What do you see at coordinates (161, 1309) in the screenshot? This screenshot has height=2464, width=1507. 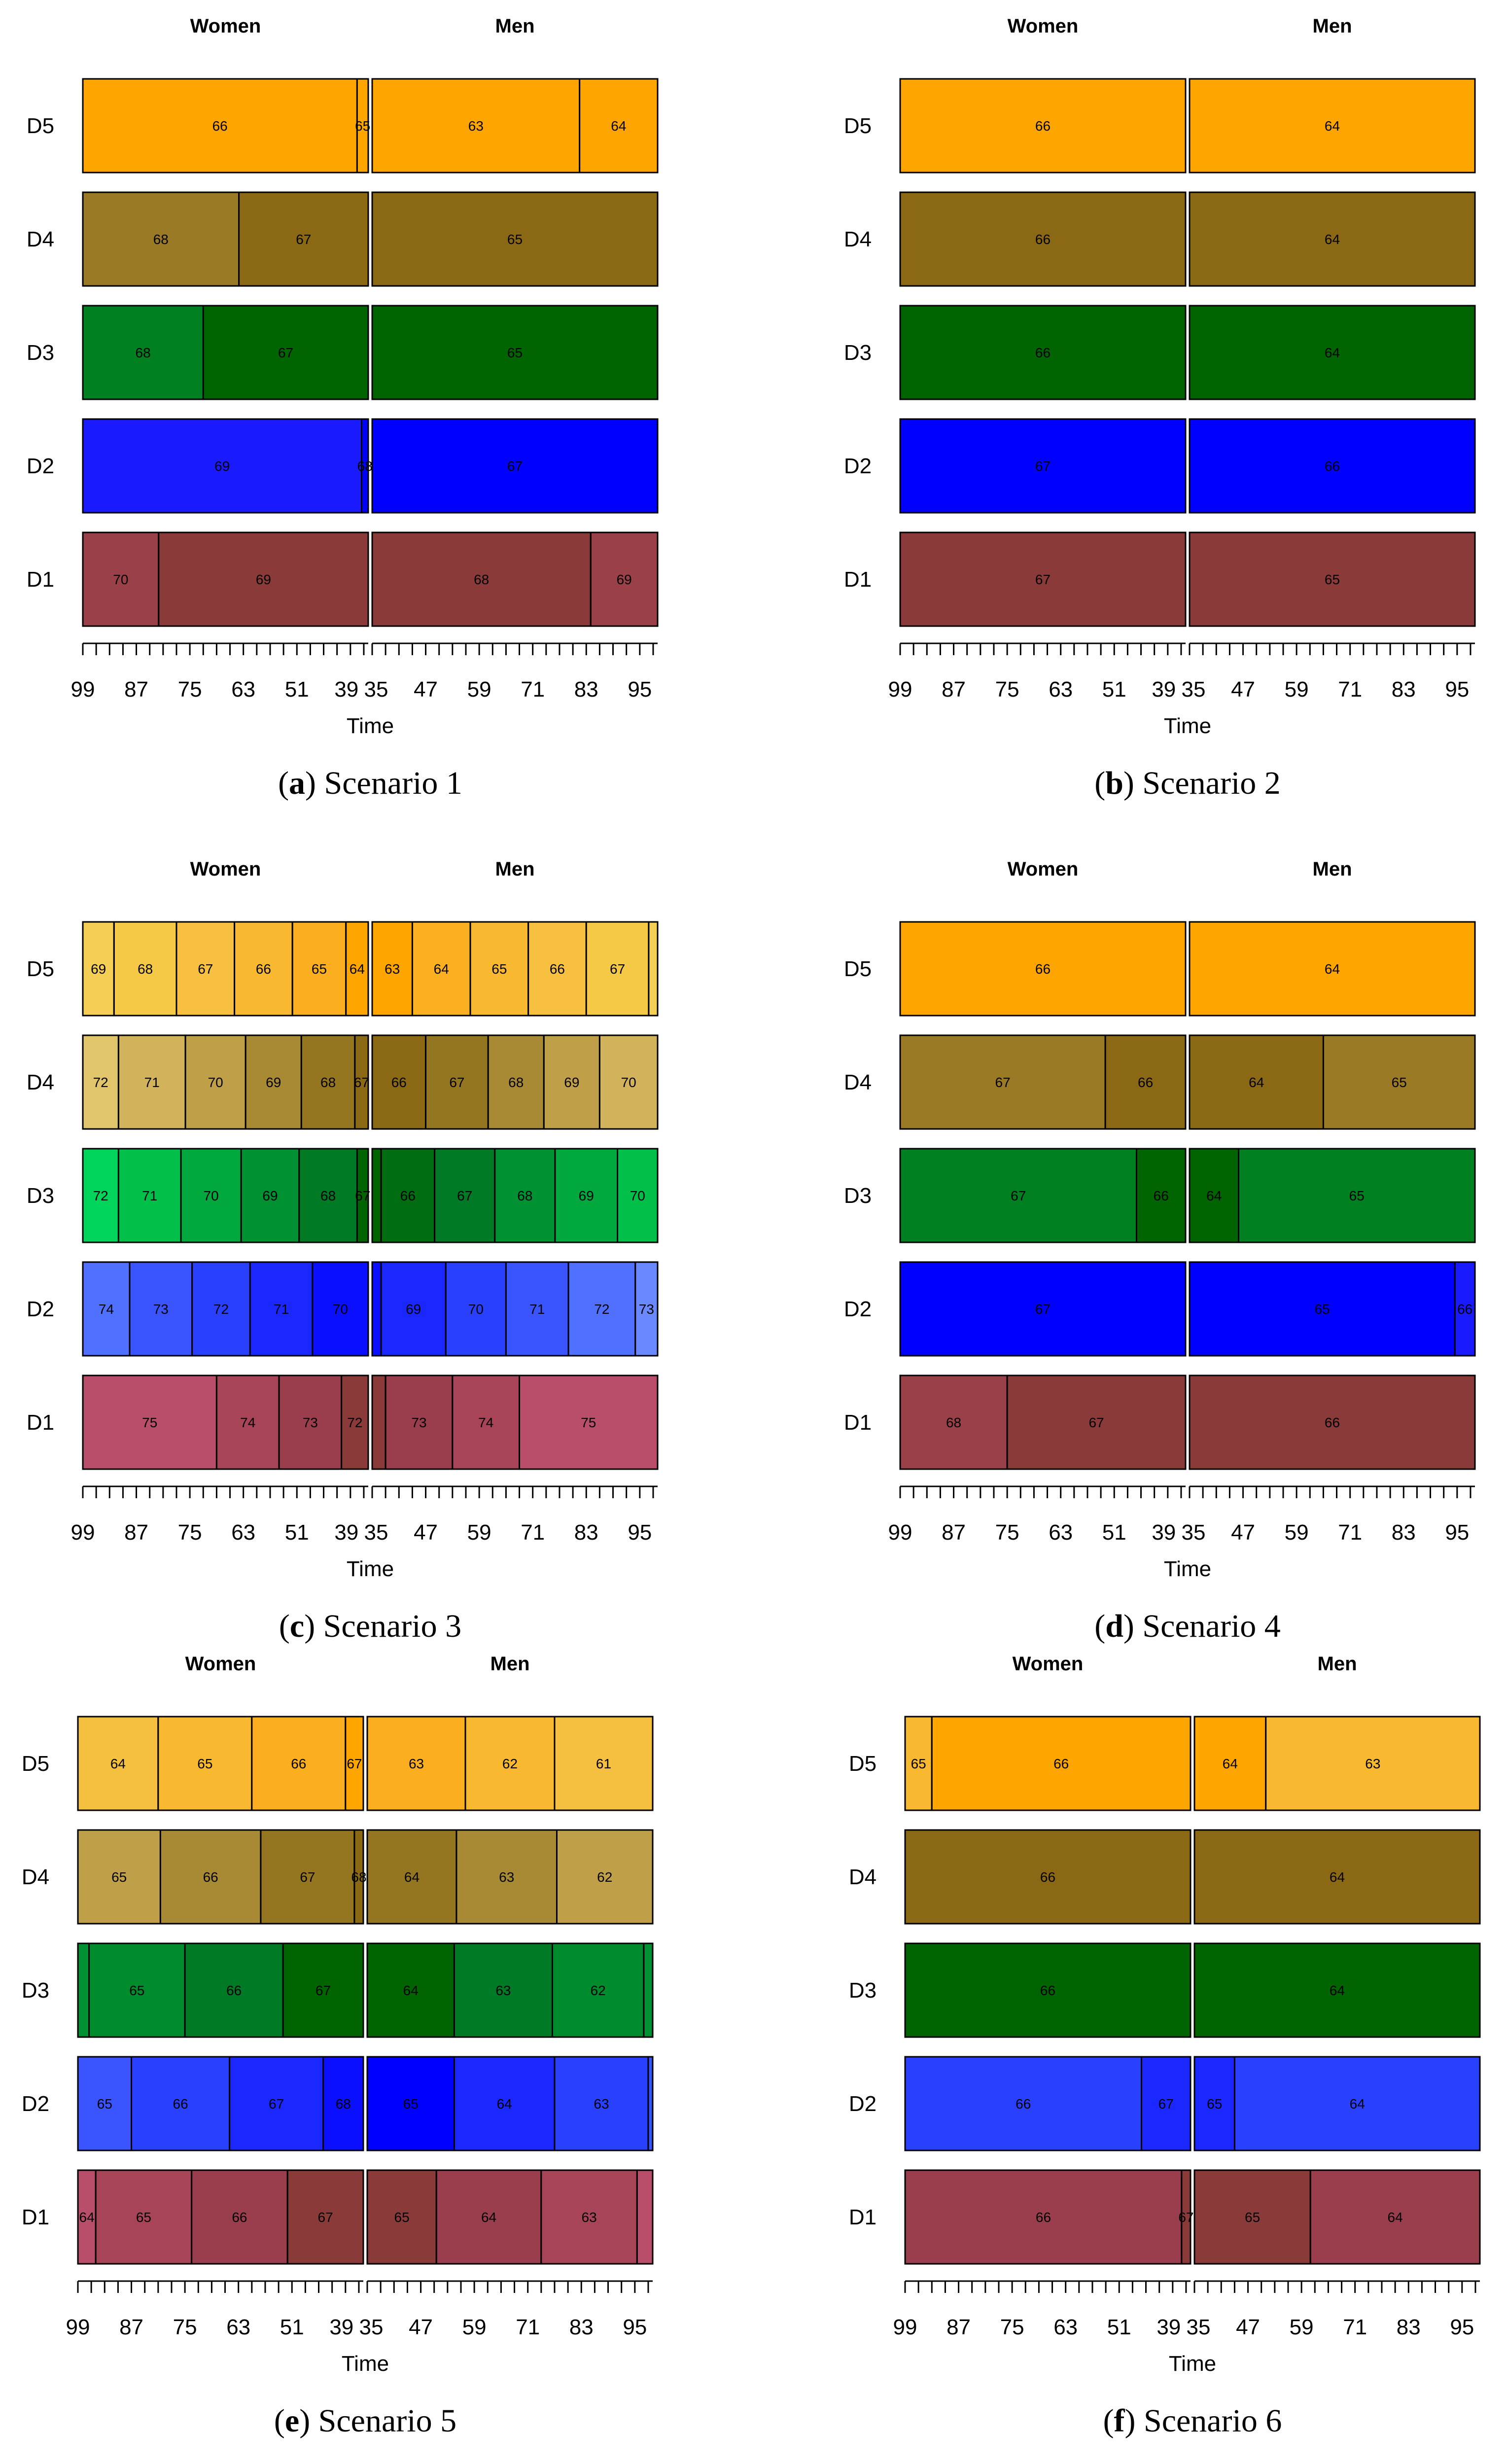 I see `segment-label: 73` at bounding box center [161, 1309].